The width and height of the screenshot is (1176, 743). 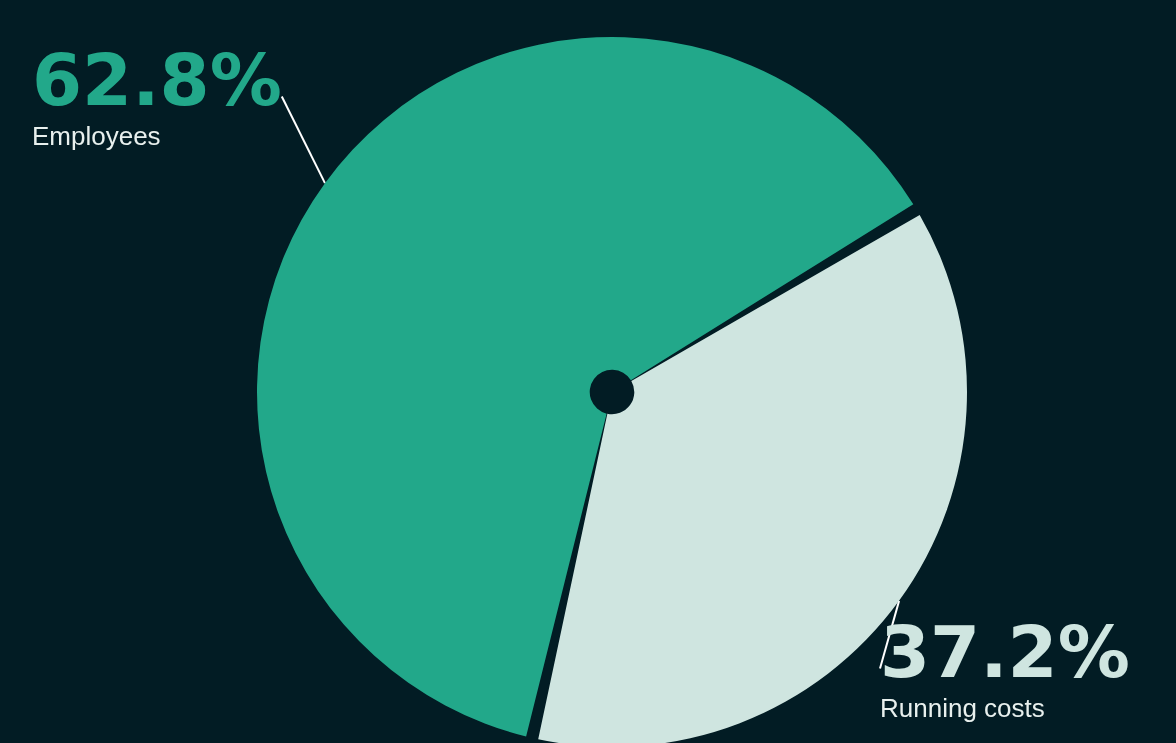 What do you see at coordinates (96, 136) in the screenshot?
I see `slice-label: Employees` at bounding box center [96, 136].